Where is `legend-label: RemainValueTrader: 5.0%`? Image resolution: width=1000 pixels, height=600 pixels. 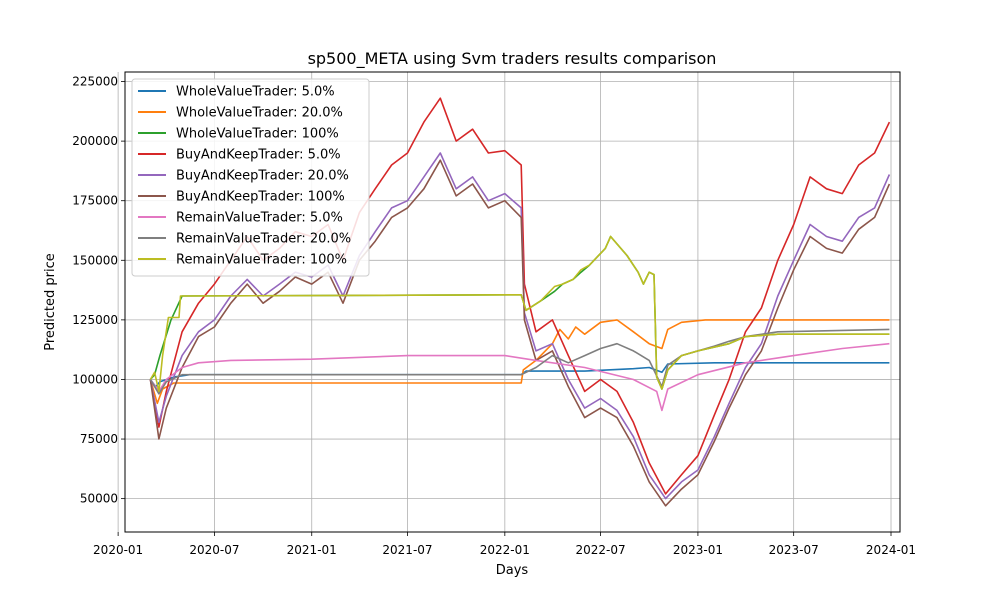
legend-label: RemainValueTrader: 5.0% is located at coordinates (259, 218).